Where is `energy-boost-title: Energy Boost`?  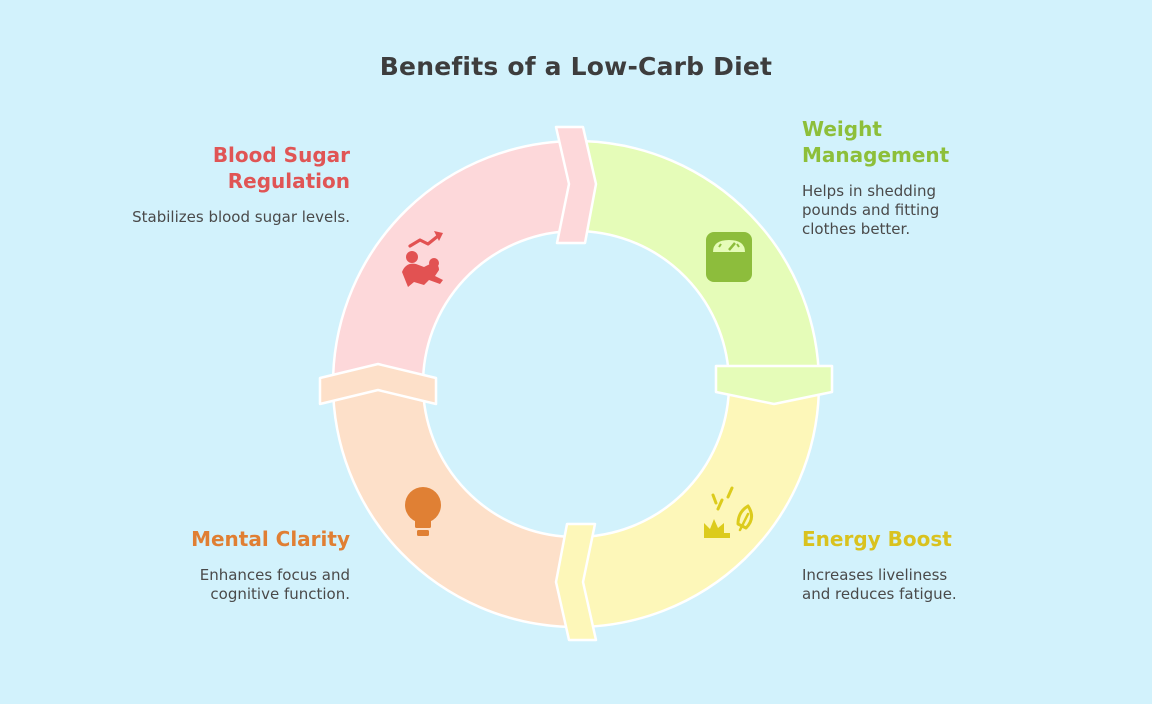
energy-boost-title: Energy Boost is located at coordinates (877, 539).